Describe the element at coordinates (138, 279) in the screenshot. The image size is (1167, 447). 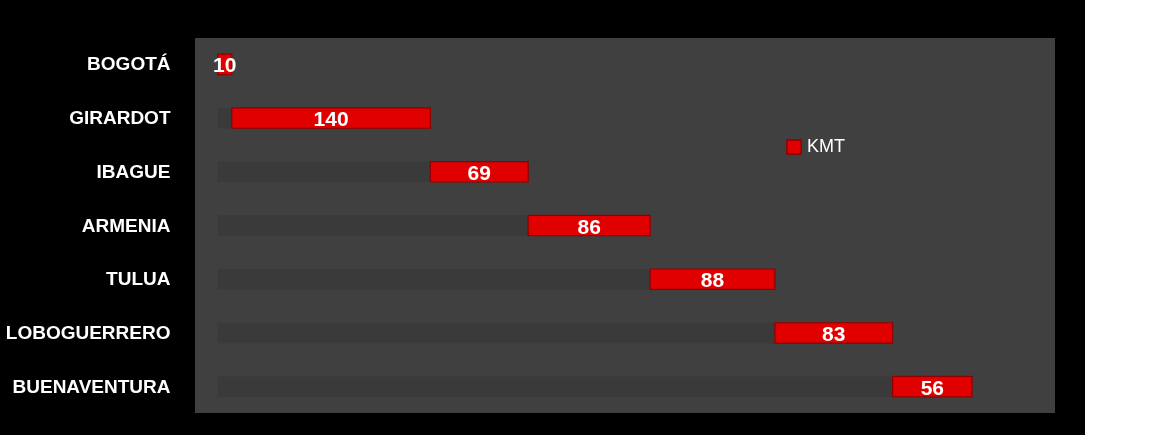
I see `y-tick-label: TULUA` at that location.